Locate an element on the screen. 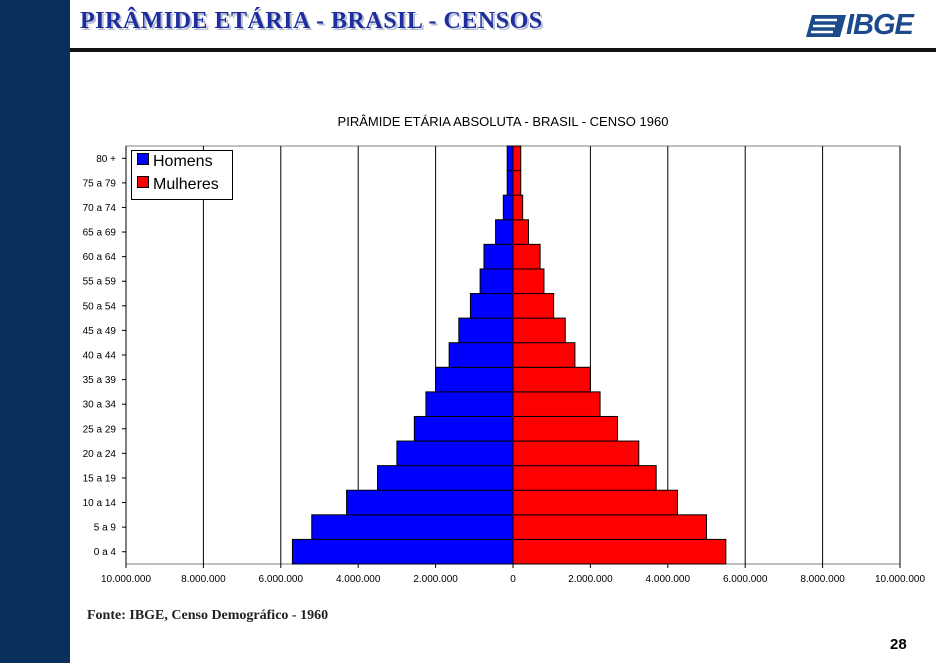 This screenshot has width=936, height=663. y-tick-label: 10 a 14 is located at coordinates (100, 503).